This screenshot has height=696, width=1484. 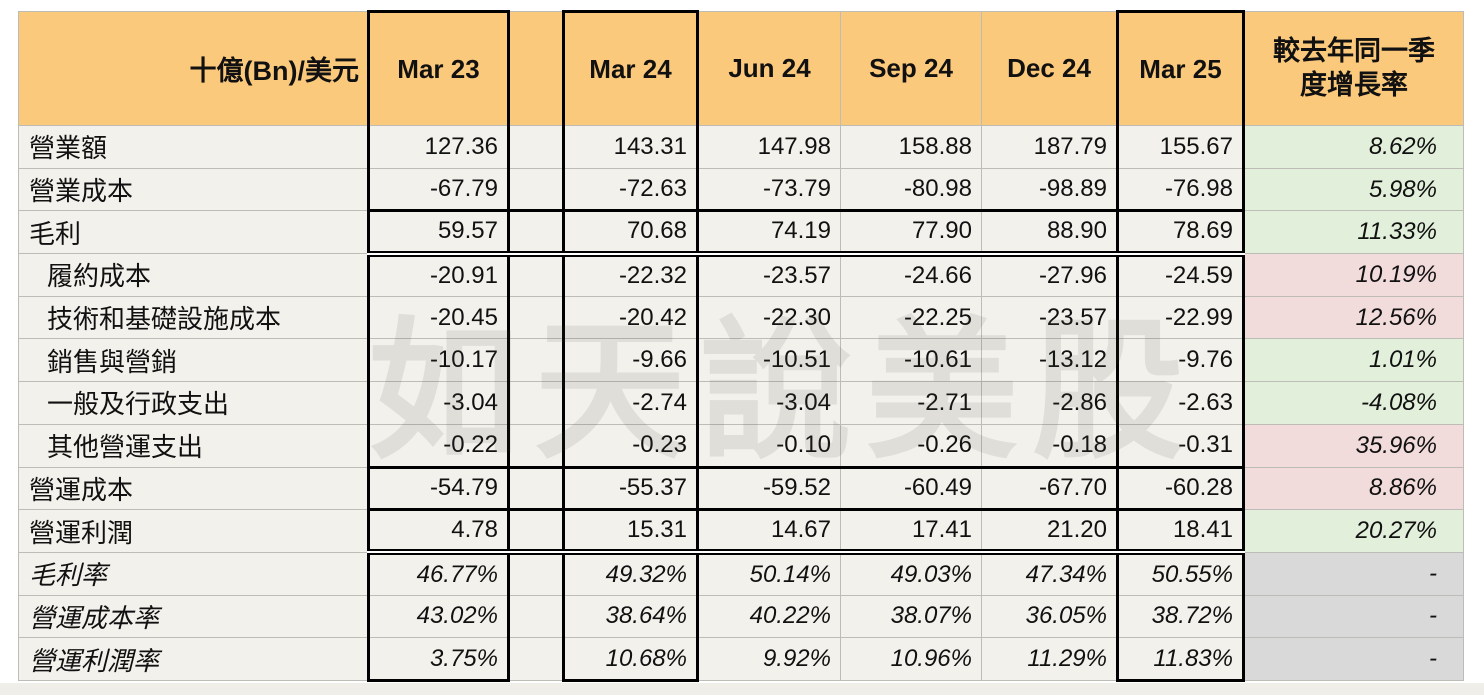 What do you see at coordinates (911, 616) in the screenshot?
I see `cell-sep24: 38.07%` at bounding box center [911, 616].